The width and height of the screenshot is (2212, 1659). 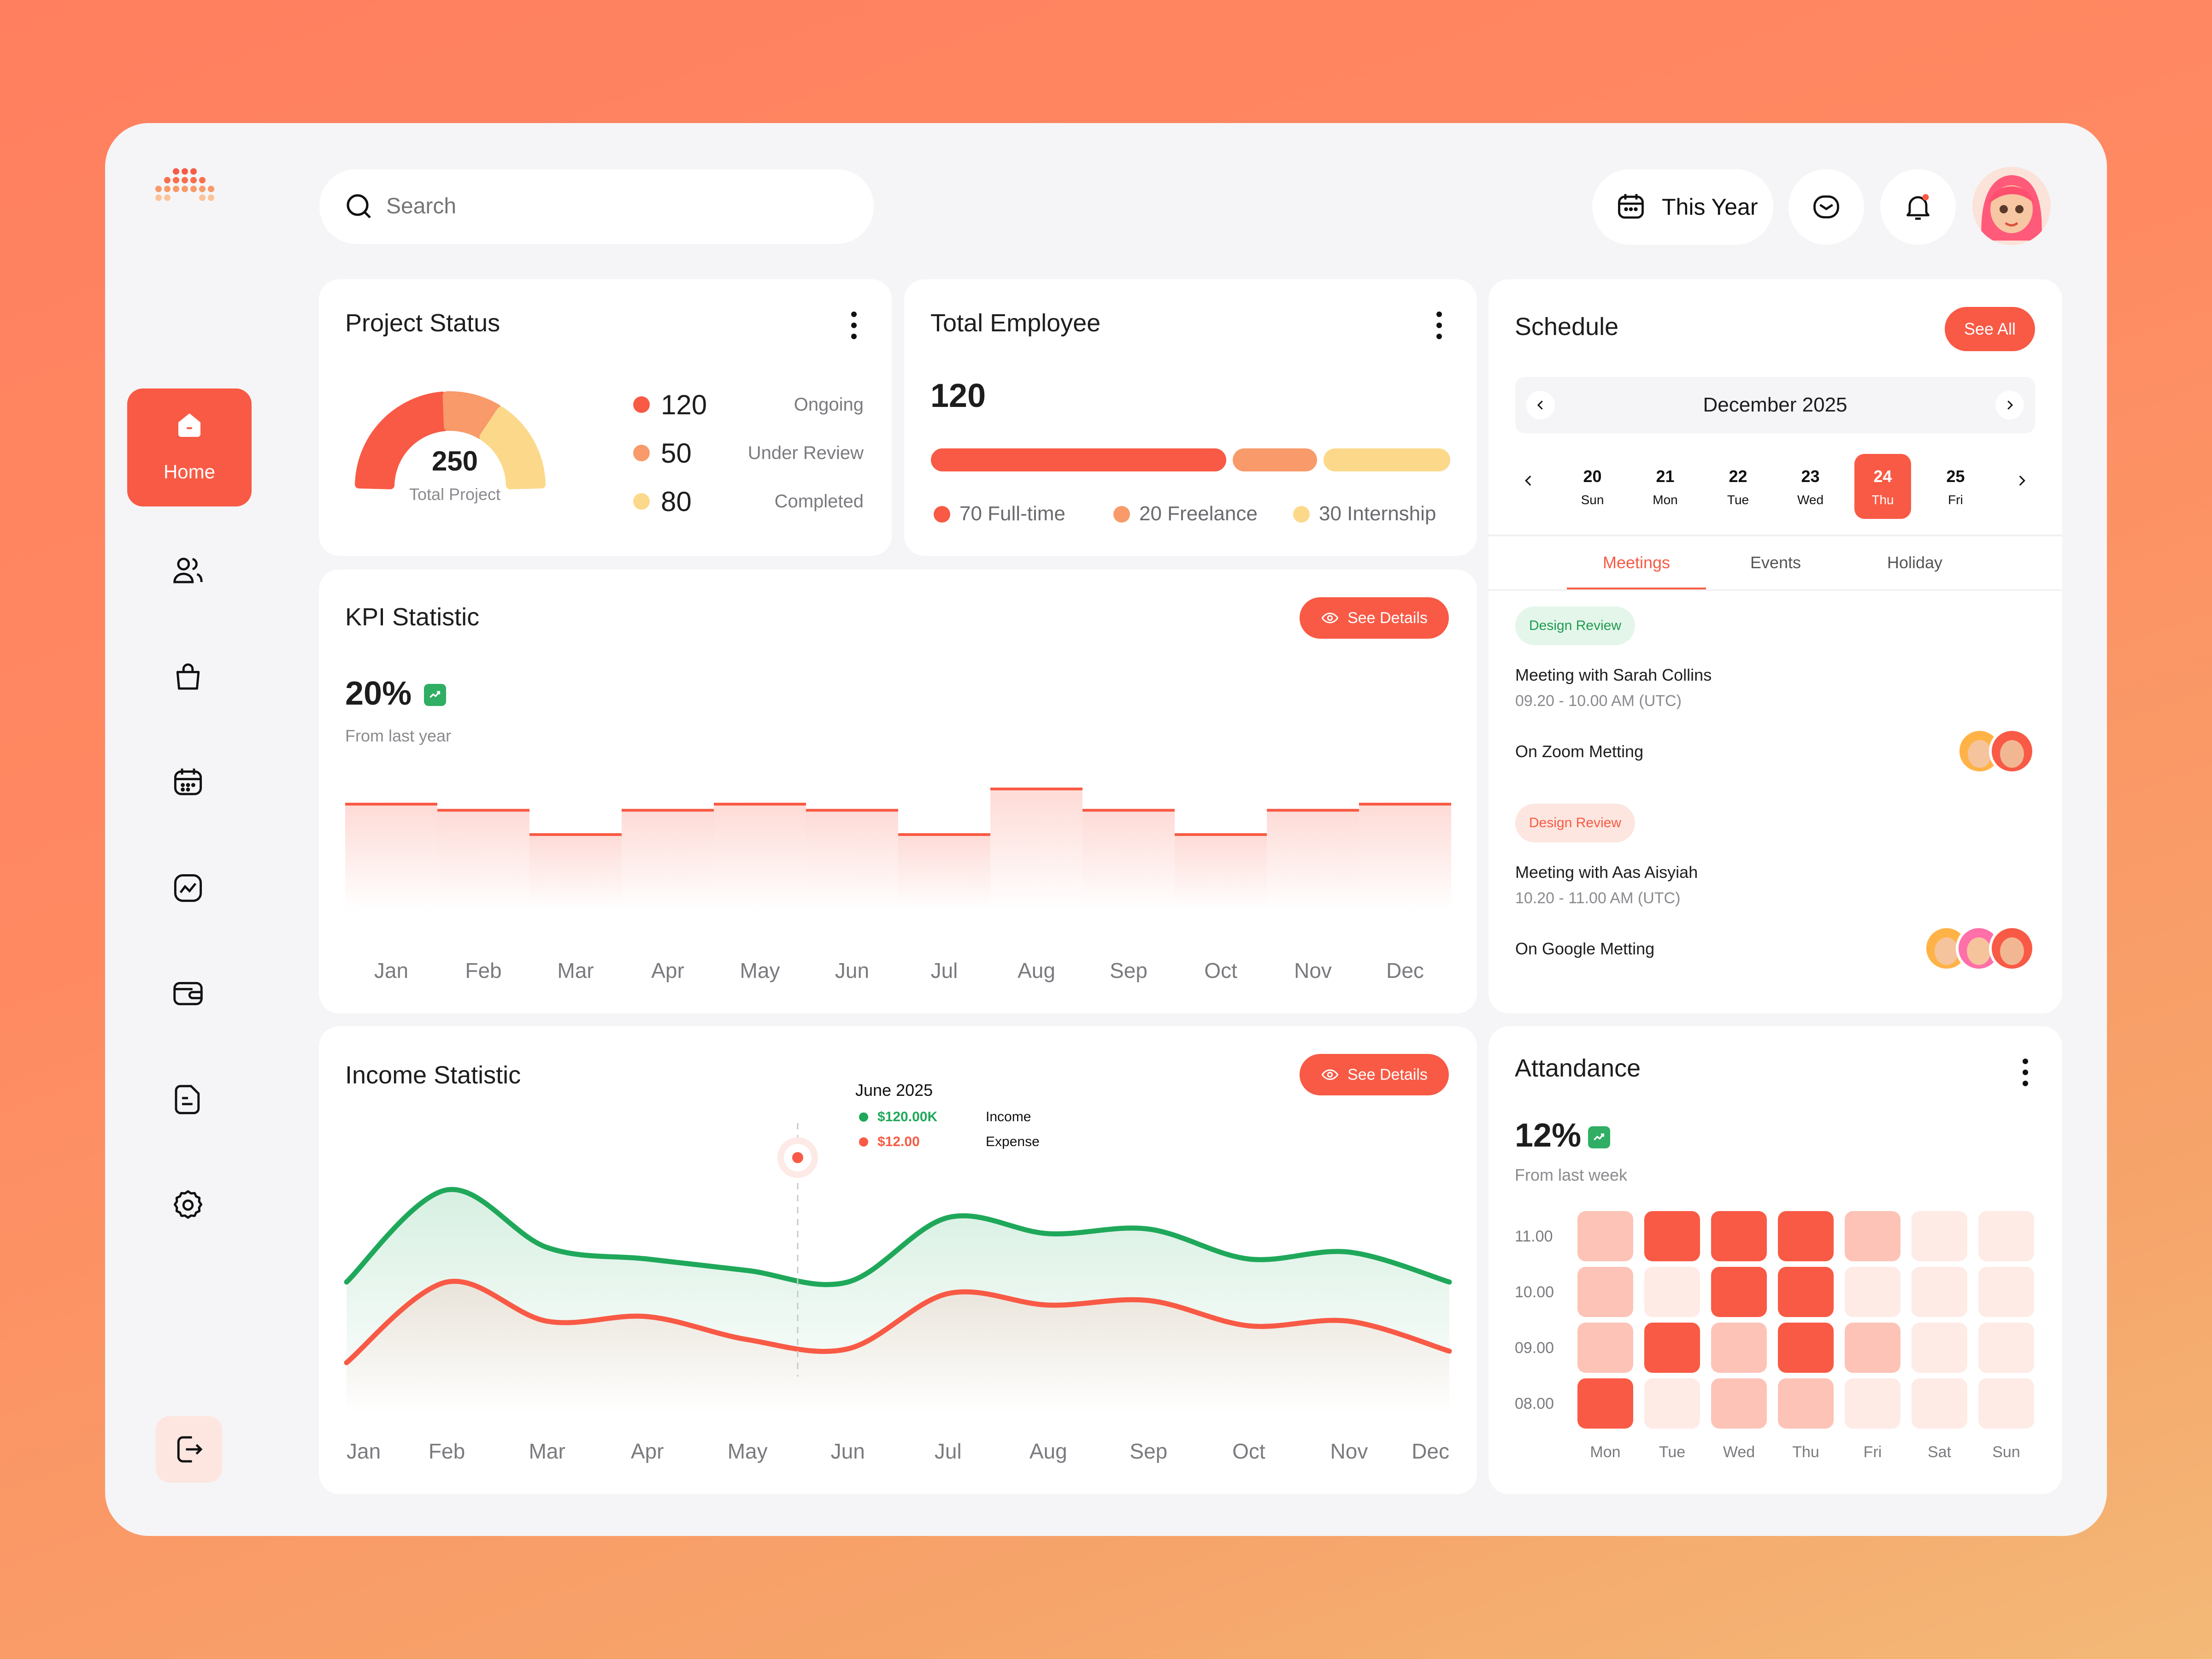 I want to click on tab-holiday: Holiday, so click(x=1915, y=562).